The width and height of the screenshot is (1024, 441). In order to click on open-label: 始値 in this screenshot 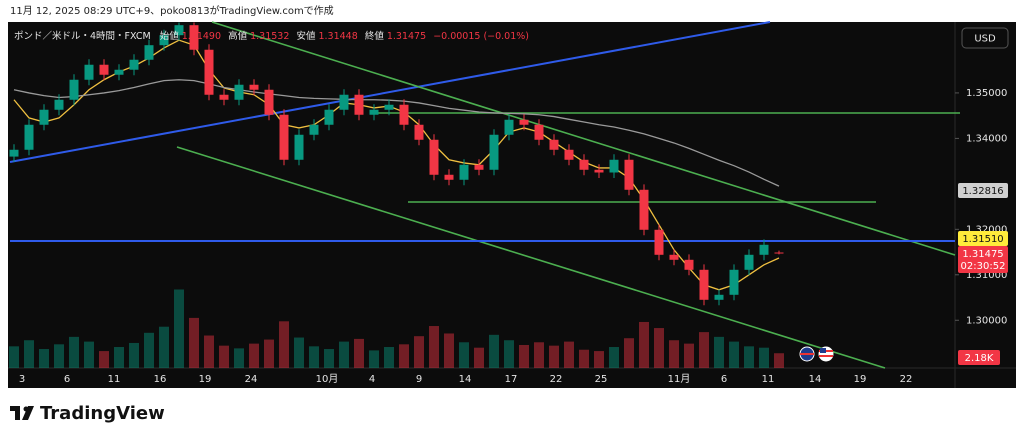, I will do `click(170, 36)`.